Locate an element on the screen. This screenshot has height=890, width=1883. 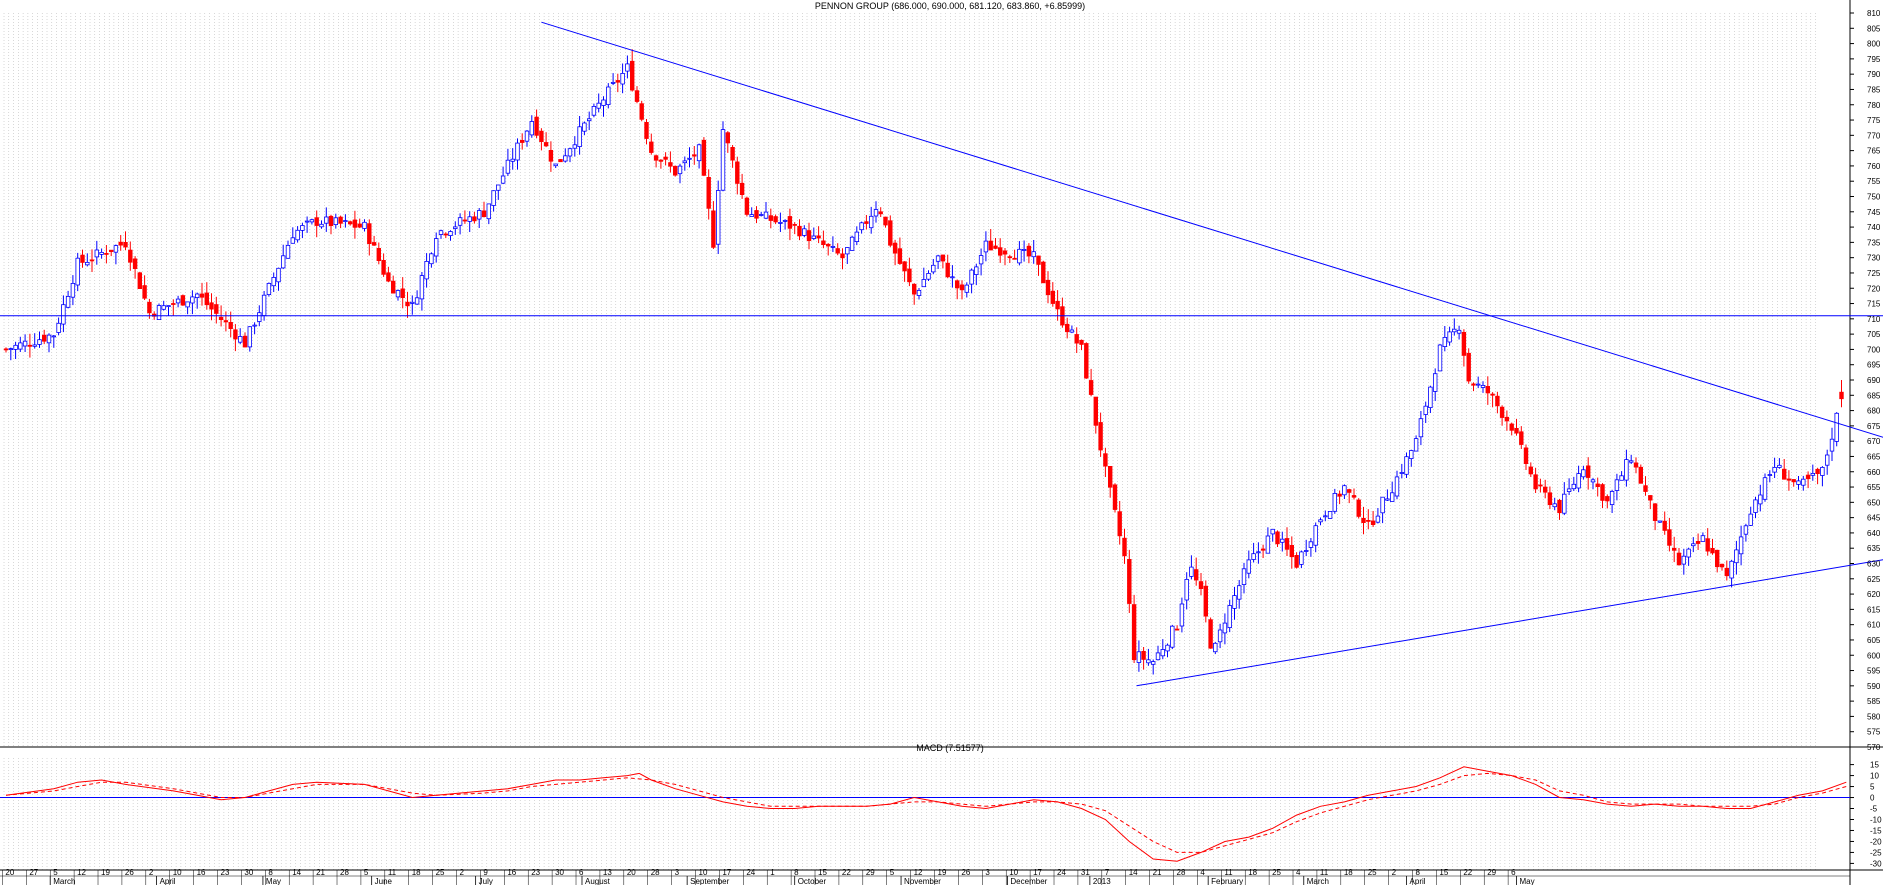
price-tick-label: 625 is located at coordinates (1874, 579).